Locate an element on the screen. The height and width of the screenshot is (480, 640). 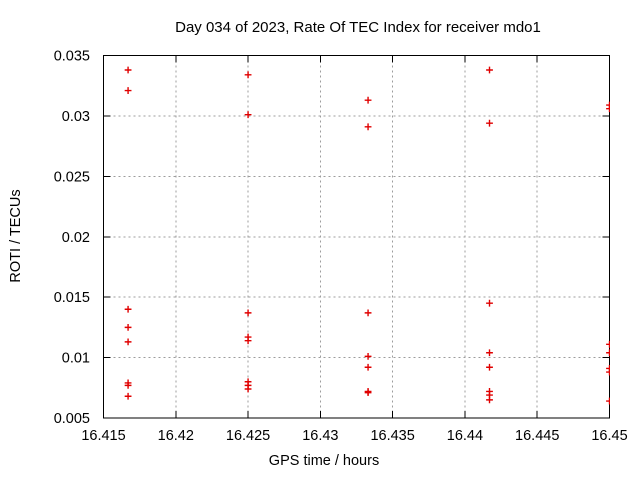
x-tick-label: 16.435 is located at coordinates (392, 436).